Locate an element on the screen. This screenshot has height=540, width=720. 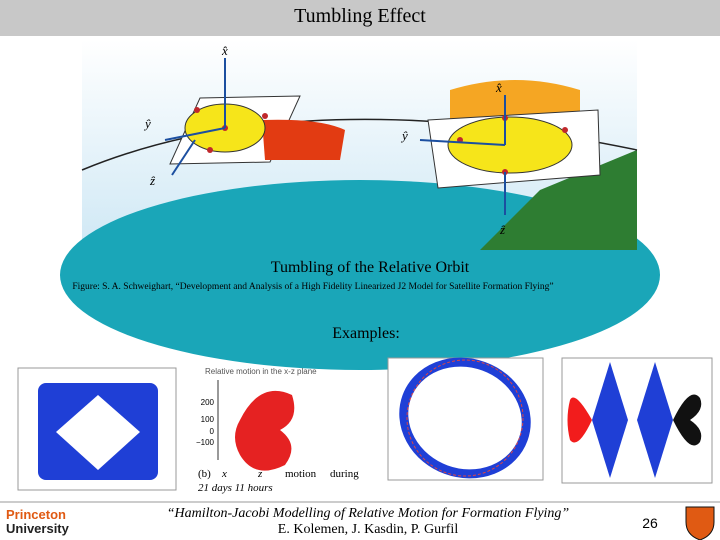
plot-frame is located at coordinates (465, 419).